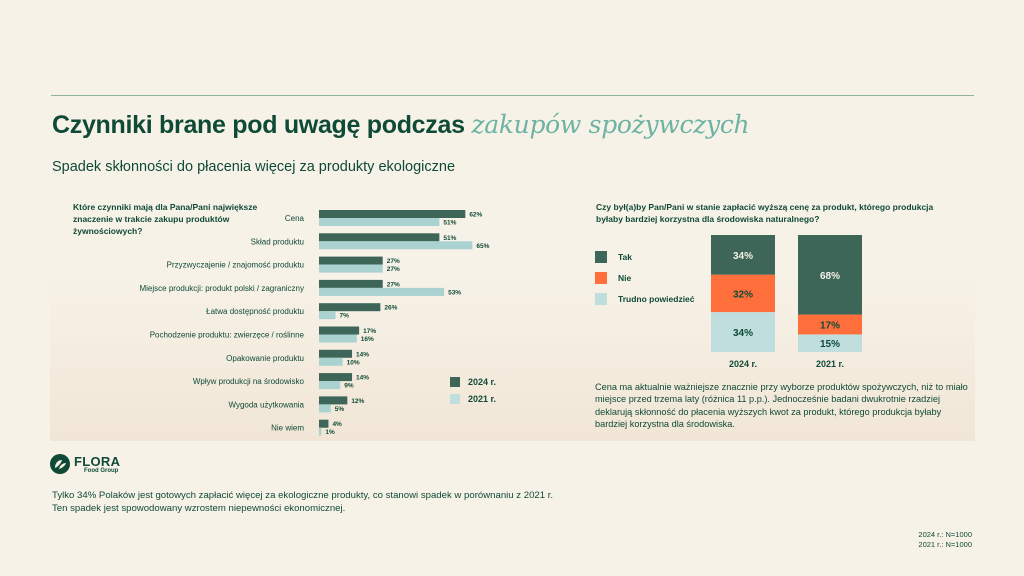  I want to click on bar-chart-legend: 2024 r. 2021 r., so click(473, 393).